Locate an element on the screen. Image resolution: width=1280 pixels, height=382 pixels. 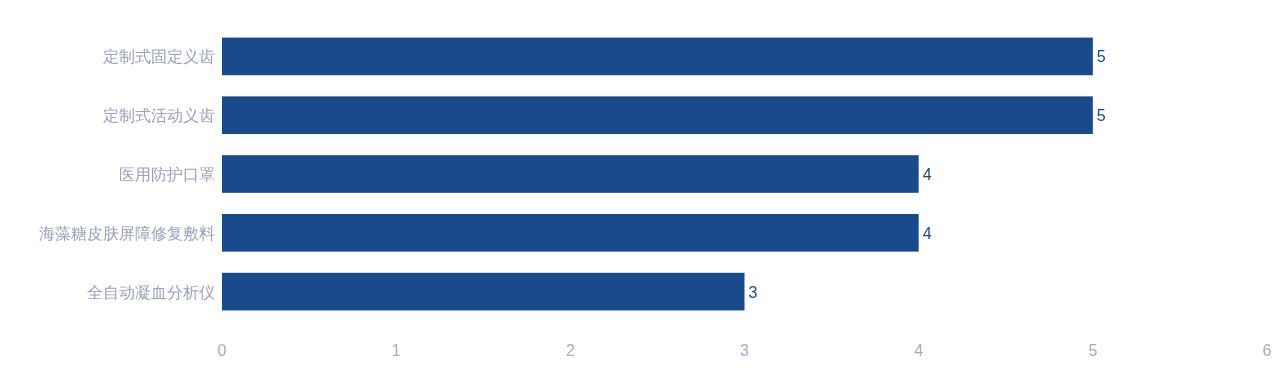
y-tick-label: 全自动凝血分析仪 is located at coordinates (151, 292).